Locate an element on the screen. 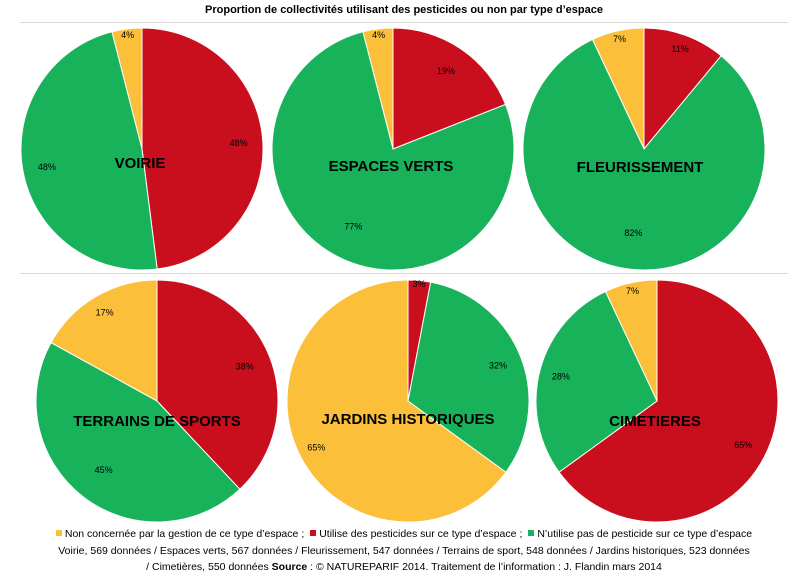  pie-fleurissement: 7% 11% 82% FLEURISSEMENT is located at coordinates (644, 149).